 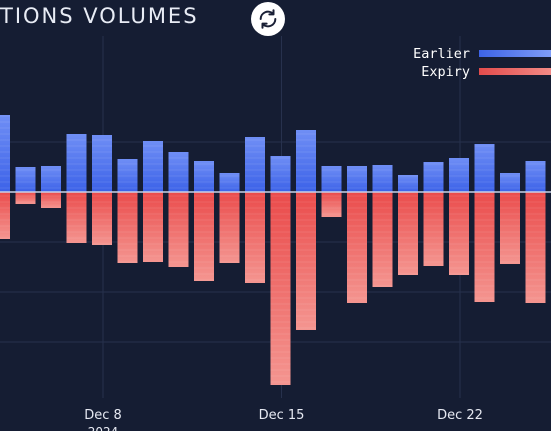 I want to click on refresh-button, so click(x=268, y=19).